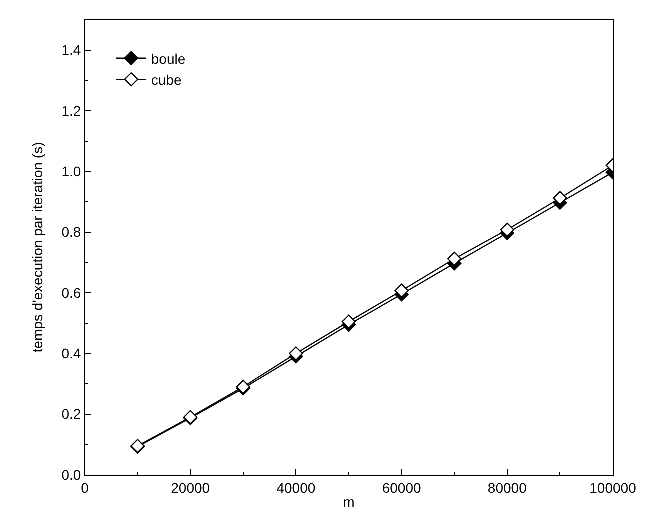 Image resolution: width=649 pixels, height=520 pixels. I want to click on legend-label: cube, so click(166, 80).